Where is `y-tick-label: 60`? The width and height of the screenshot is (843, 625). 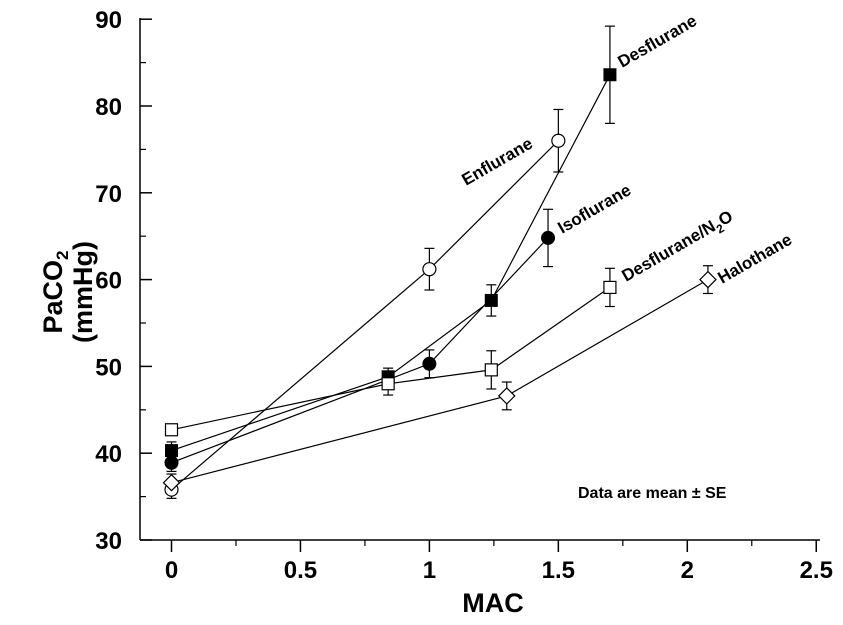
y-tick-label: 60 is located at coordinates (108, 281).